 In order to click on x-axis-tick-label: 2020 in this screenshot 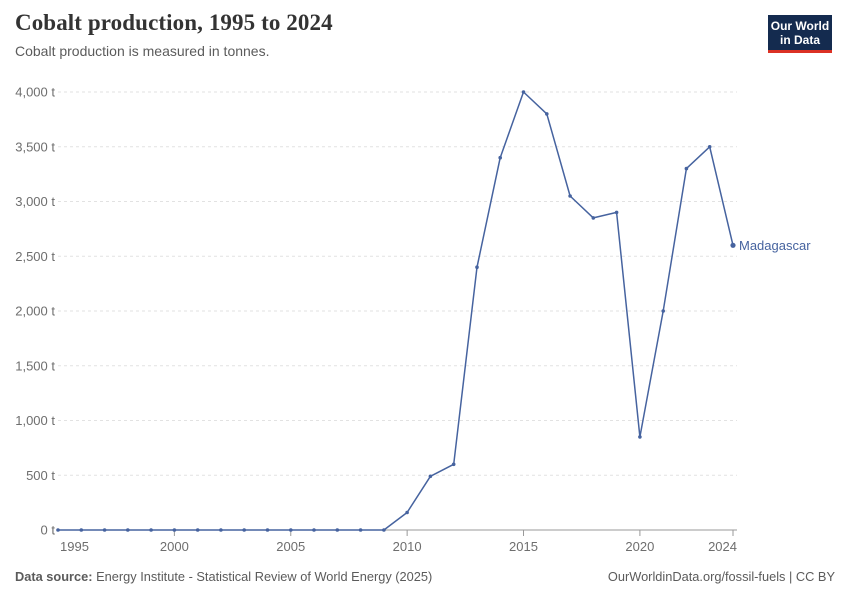, I will do `click(639, 546)`.